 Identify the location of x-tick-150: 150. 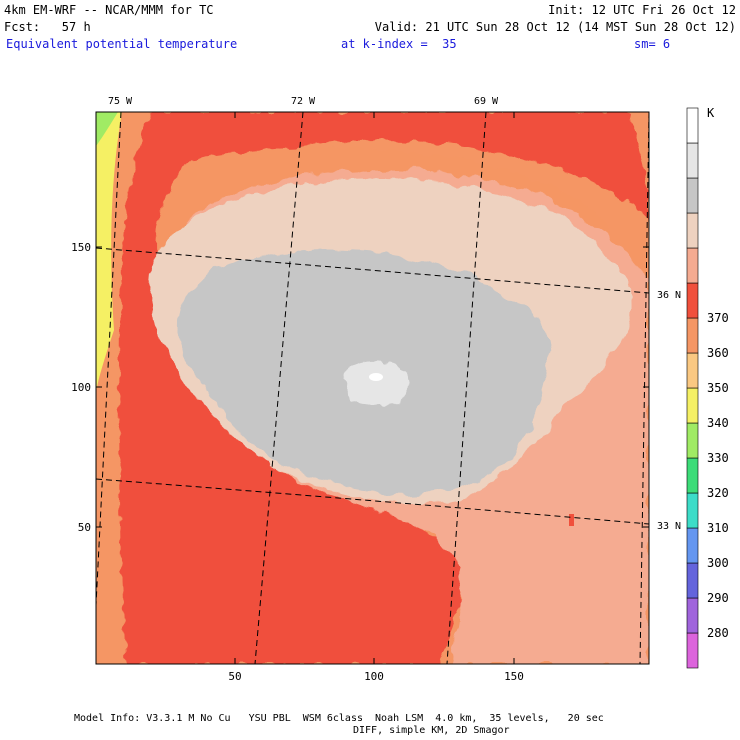
(514, 676).